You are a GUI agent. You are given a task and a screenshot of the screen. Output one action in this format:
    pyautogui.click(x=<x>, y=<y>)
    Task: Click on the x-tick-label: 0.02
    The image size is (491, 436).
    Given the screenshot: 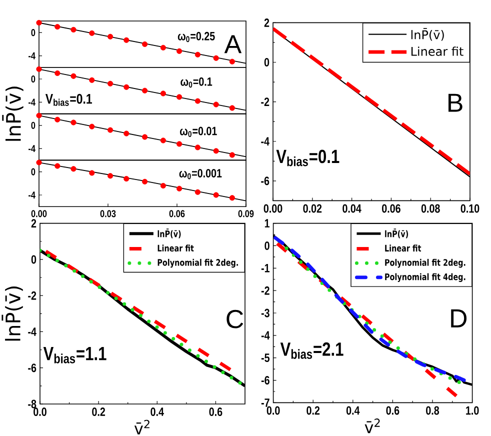 What is the action you would take?
    pyautogui.click(x=312, y=208)
    